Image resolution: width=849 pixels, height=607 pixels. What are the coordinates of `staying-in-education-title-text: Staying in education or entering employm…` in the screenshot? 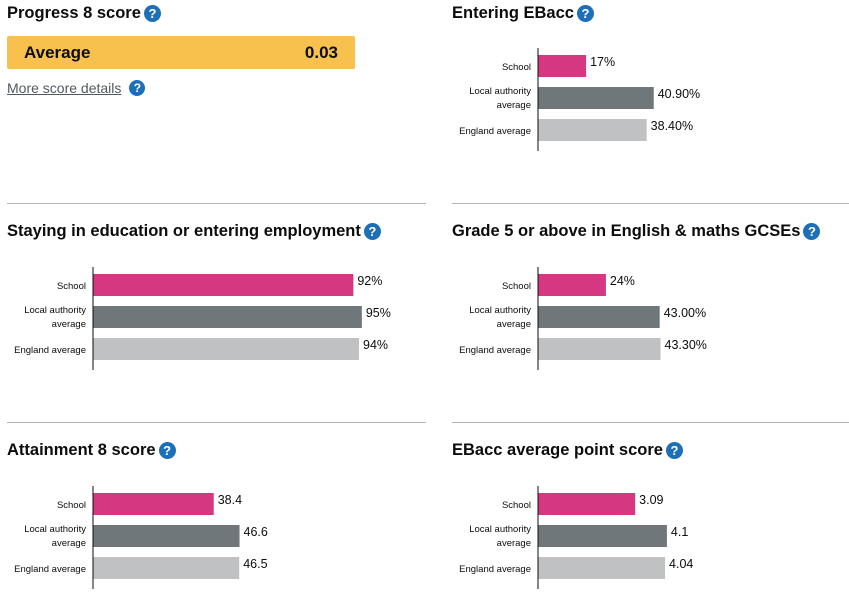 It's located at (184, 231).